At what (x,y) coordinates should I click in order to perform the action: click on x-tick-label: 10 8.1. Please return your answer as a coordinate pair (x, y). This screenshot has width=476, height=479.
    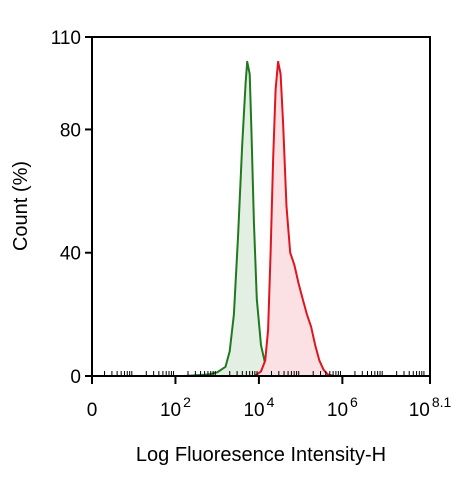
    Looking at the image, I should click on (430, 407).